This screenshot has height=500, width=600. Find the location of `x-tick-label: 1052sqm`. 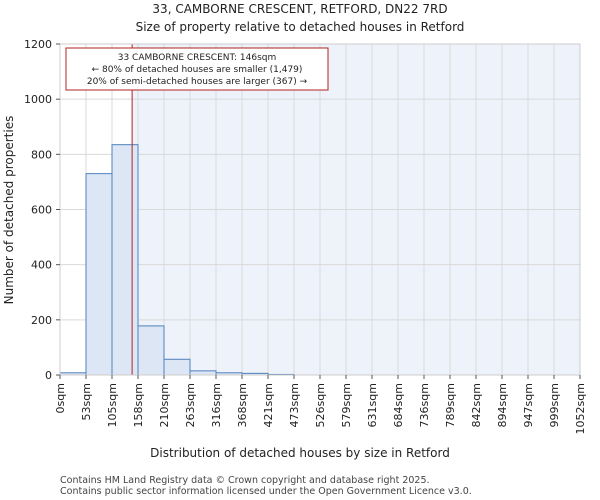

x-tick-label: 1052sqm is located at coordinates (580, 408).